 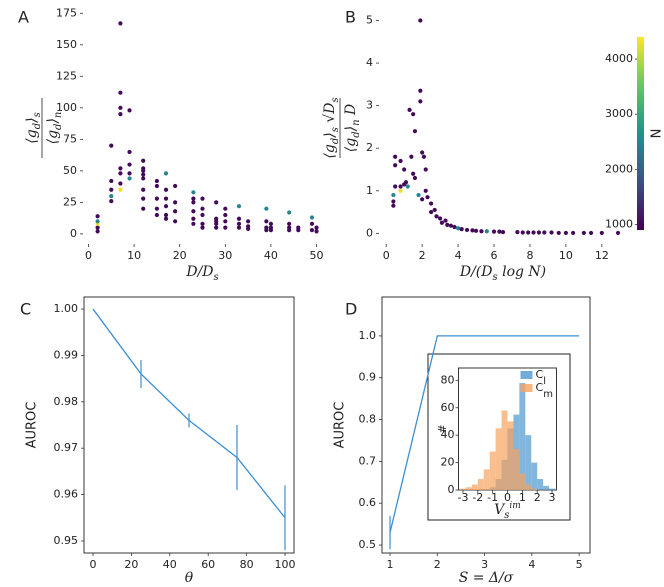 I want to click on y-label-numerator: ⟨gd⟩s, so click(x=33, y=127).